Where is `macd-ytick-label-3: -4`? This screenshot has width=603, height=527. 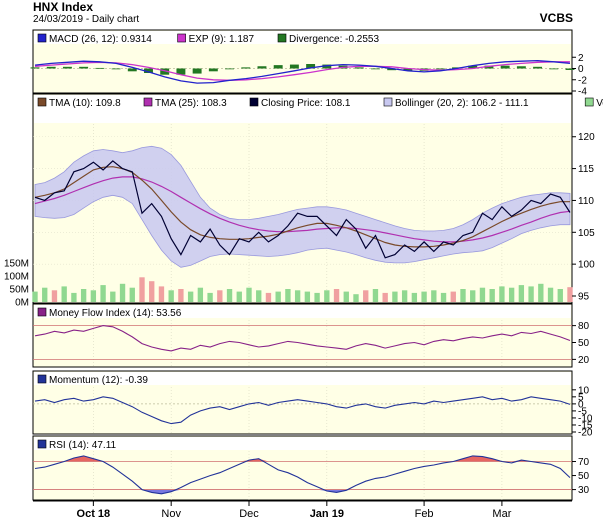 macd-ytick-label-3: -4 is located at coordinates (582, 92).